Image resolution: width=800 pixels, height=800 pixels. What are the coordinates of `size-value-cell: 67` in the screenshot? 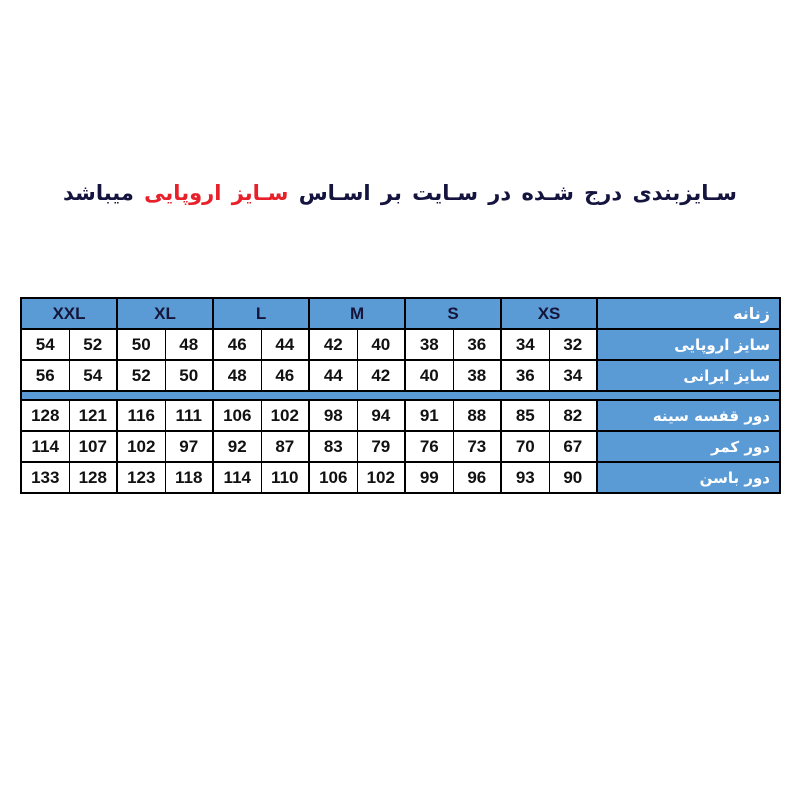 It's located at (573, 446).